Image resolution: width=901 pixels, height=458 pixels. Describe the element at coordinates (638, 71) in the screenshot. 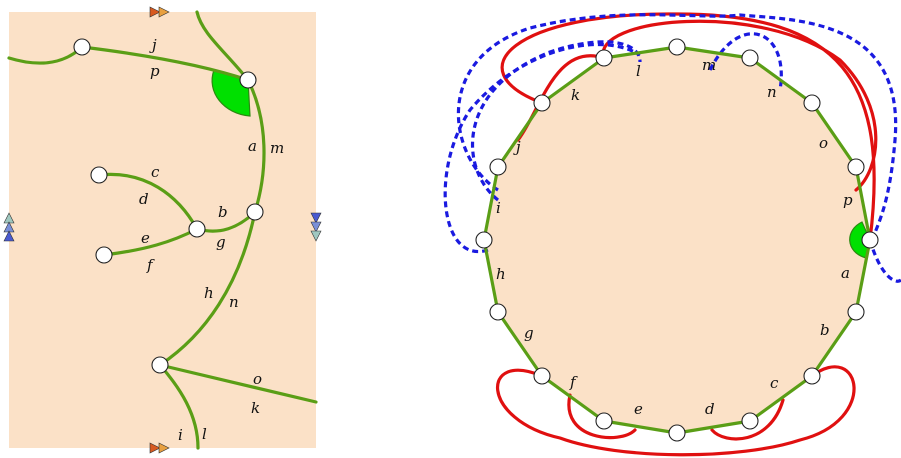

I see `right-label-l: l` at that location.